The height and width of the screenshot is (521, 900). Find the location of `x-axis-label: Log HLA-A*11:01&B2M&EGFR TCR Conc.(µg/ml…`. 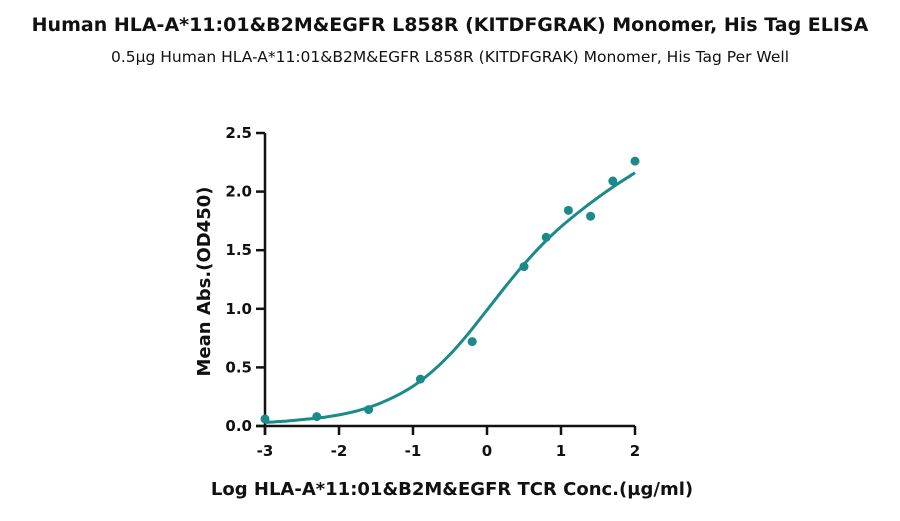

x-axis-label: Log HLA-A*11:01&B2M&EGFR TCR Conc.(µg/ml… is located at coordinates (452, 489).